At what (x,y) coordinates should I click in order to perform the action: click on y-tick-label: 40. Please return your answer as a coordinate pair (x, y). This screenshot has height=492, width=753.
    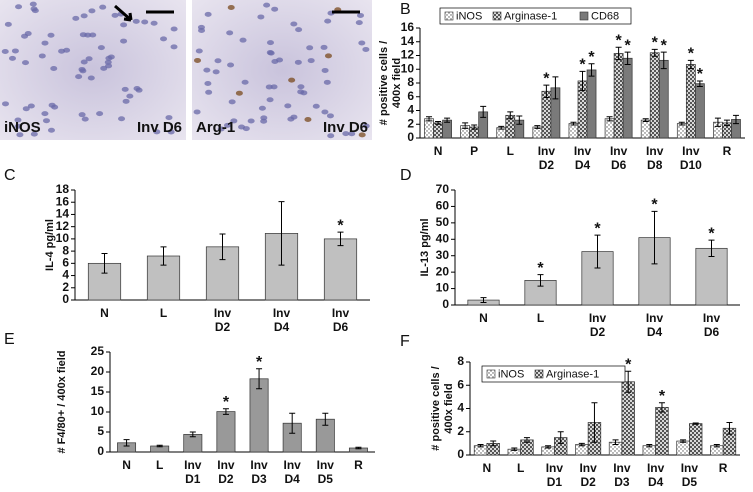
    Looking at the image, I should click on (443, 238).